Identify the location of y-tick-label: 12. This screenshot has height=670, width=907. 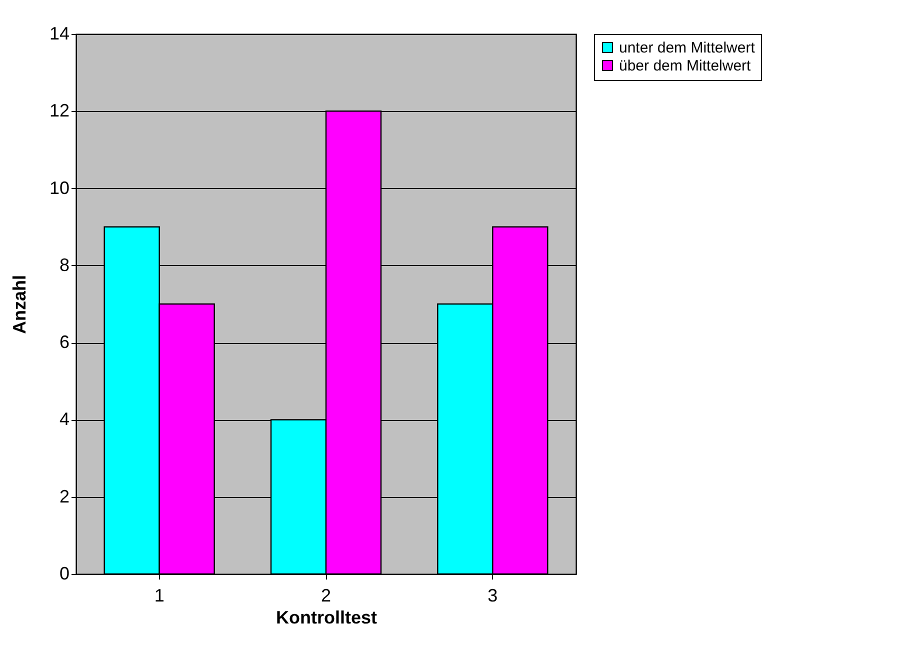
(59, 110).